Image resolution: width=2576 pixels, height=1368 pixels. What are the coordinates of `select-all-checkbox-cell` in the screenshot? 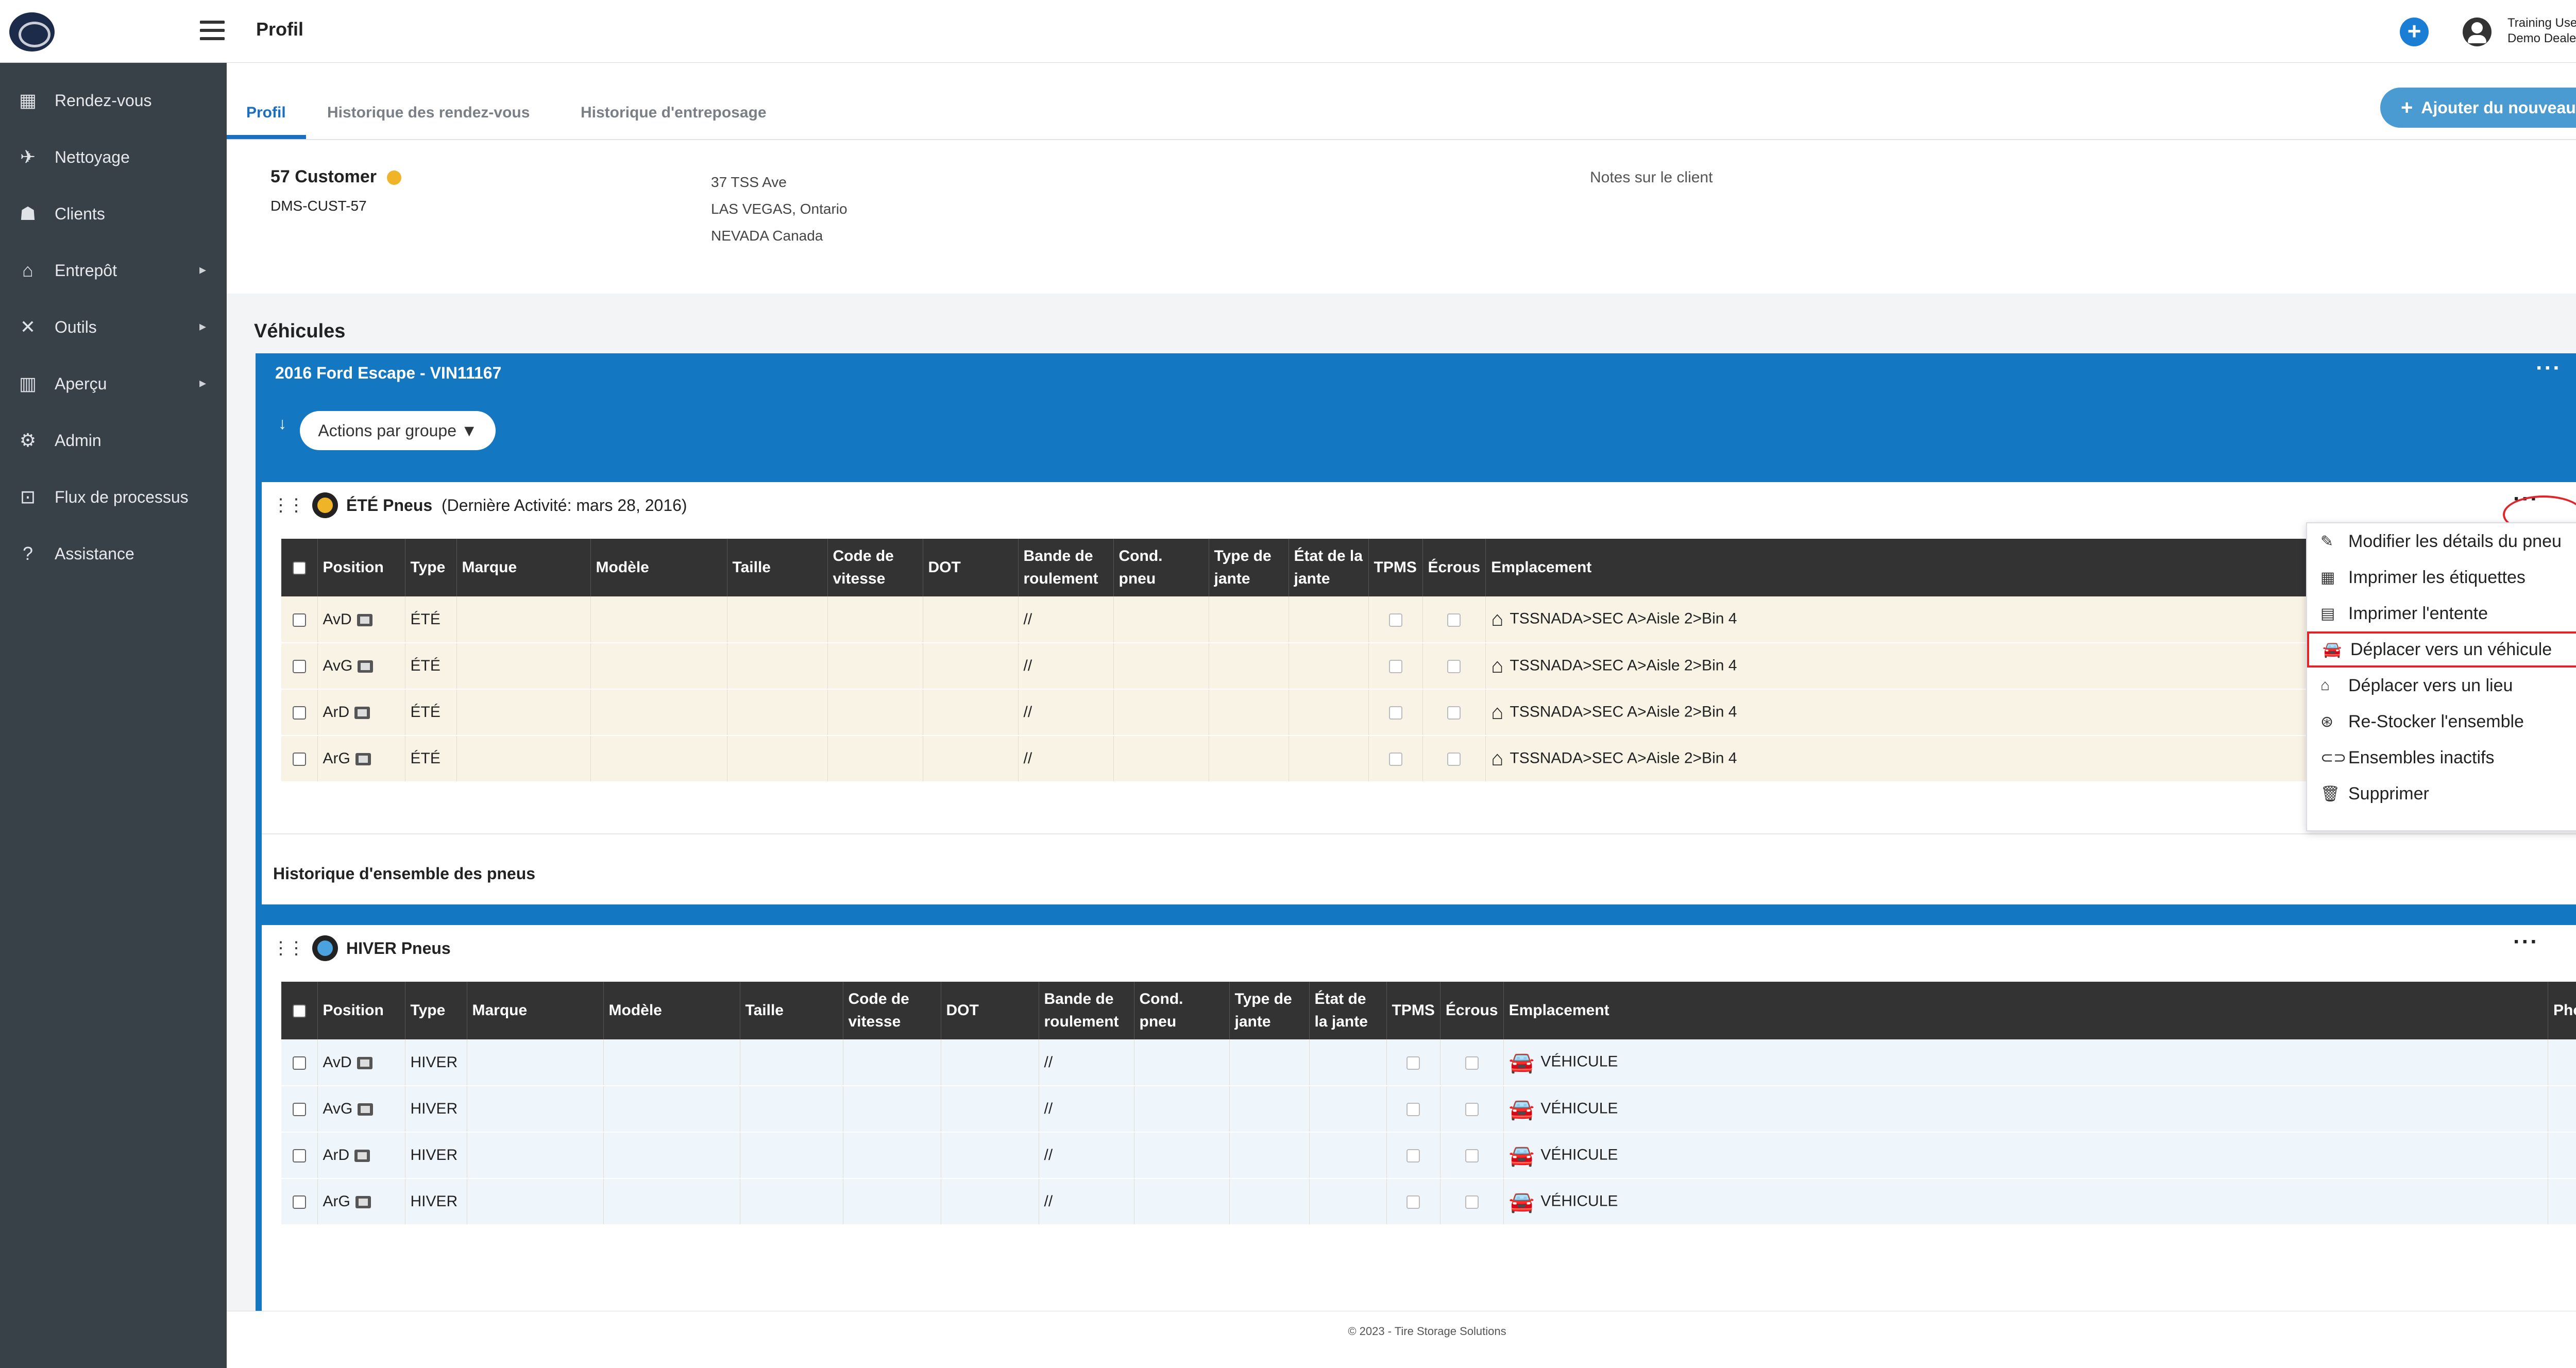 It's located at (299, 1010).